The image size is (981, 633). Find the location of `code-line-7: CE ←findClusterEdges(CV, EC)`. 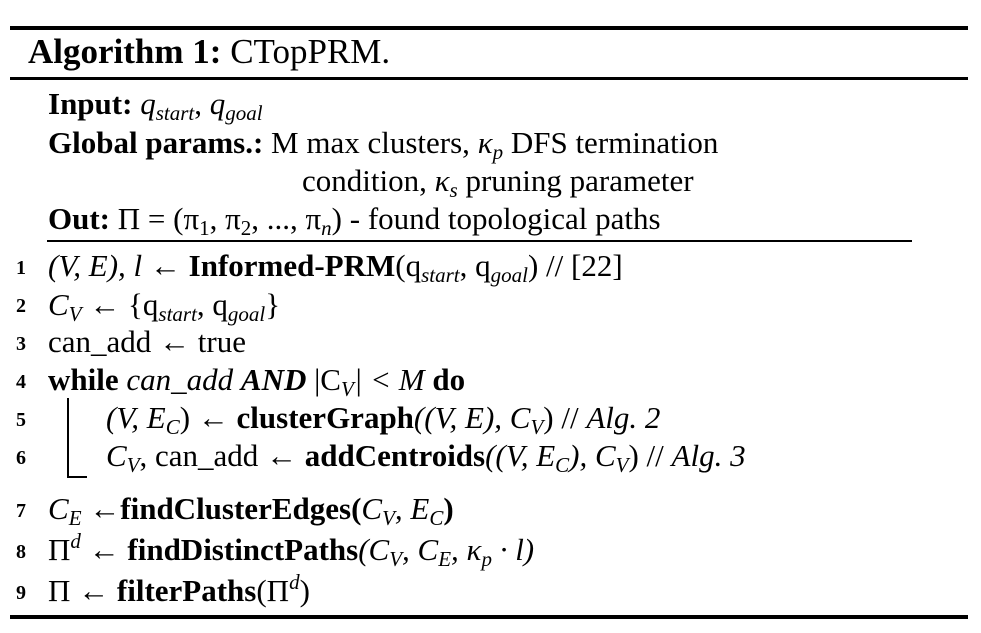

code-line-7: CE ←findClusterEdges(CV, EC) is located at coordinates (251, 510).